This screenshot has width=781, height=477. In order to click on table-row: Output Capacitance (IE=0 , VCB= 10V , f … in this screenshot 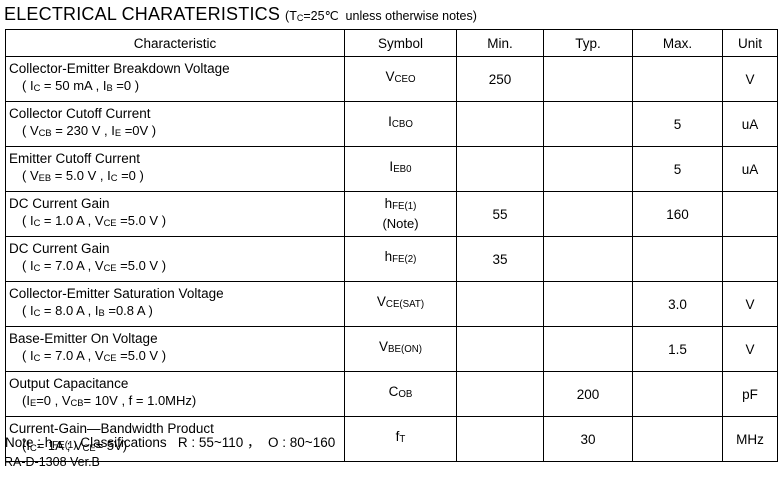, I will do `click(391, 394)`.